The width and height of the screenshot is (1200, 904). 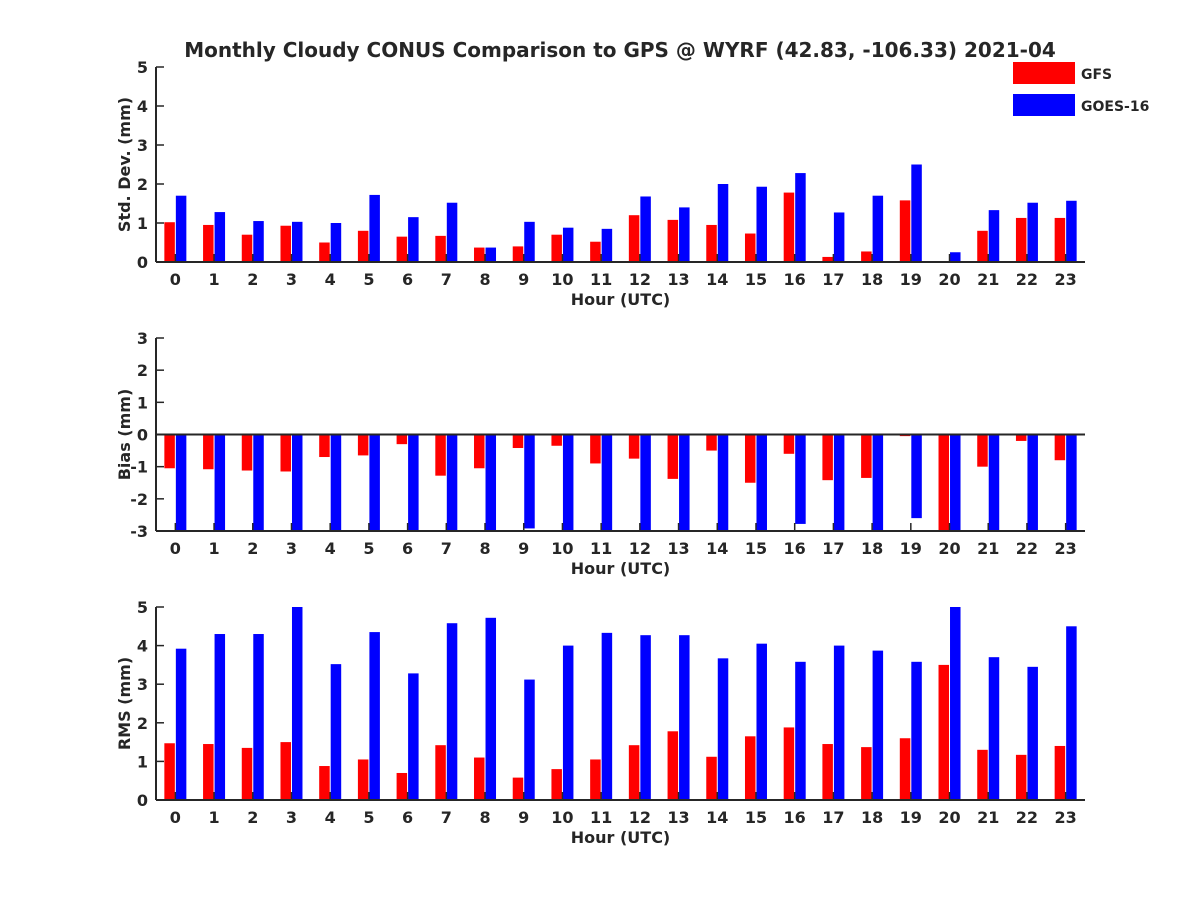 I want to click on y-tick-label: 3, so click(x=142, y=145).